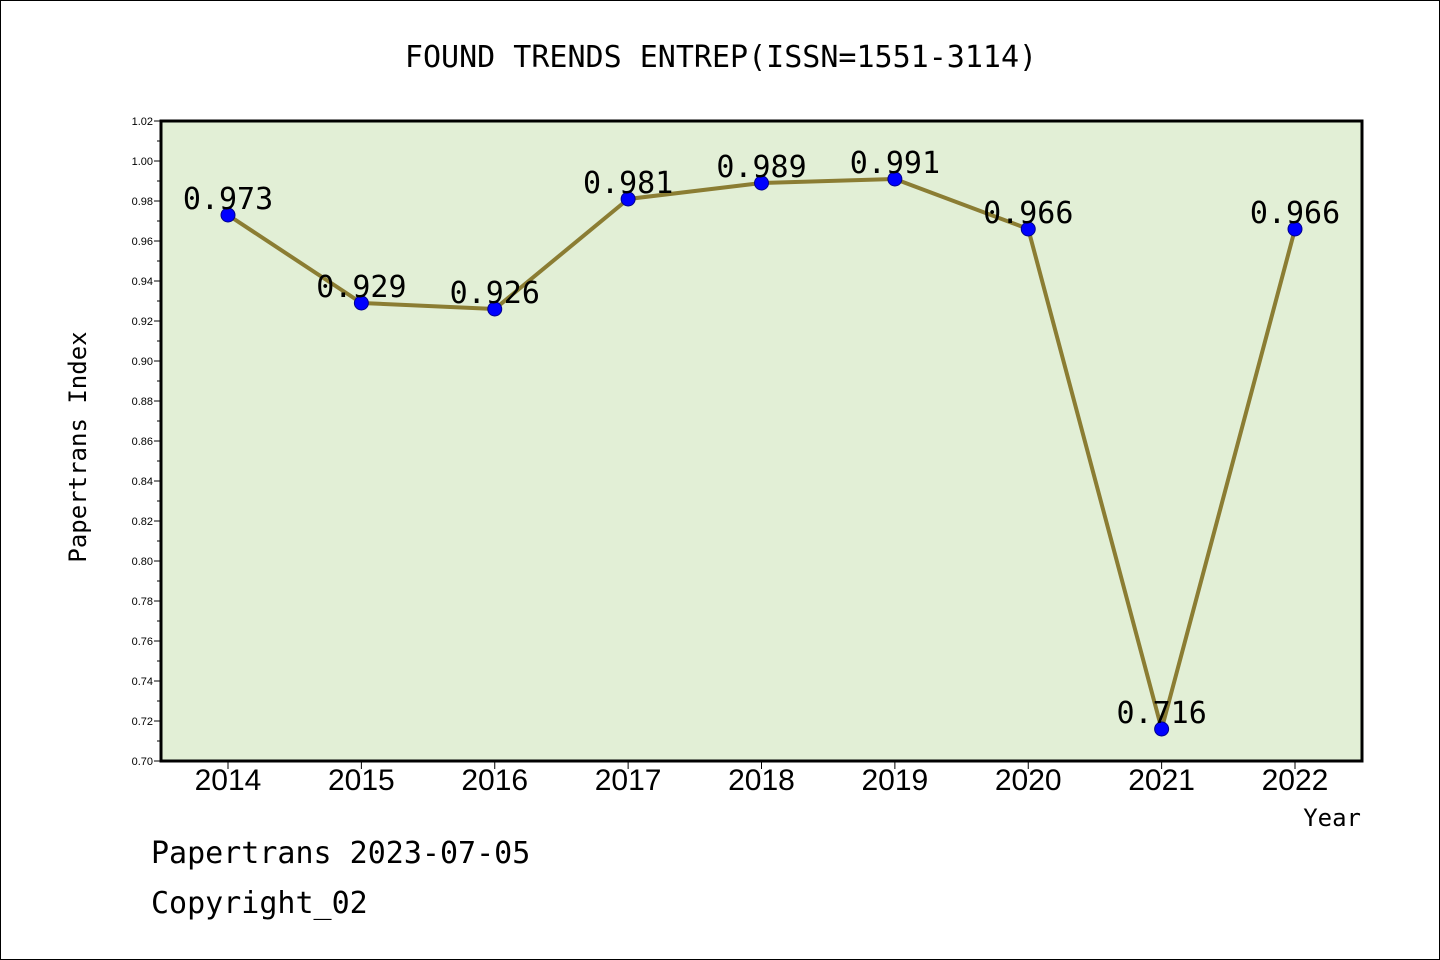 The height and width of the screenshot is (960, 1440). Describe the element at coordinates (142, 722) in the screenshot. I see `y-tick-label: 0.72` at that location.